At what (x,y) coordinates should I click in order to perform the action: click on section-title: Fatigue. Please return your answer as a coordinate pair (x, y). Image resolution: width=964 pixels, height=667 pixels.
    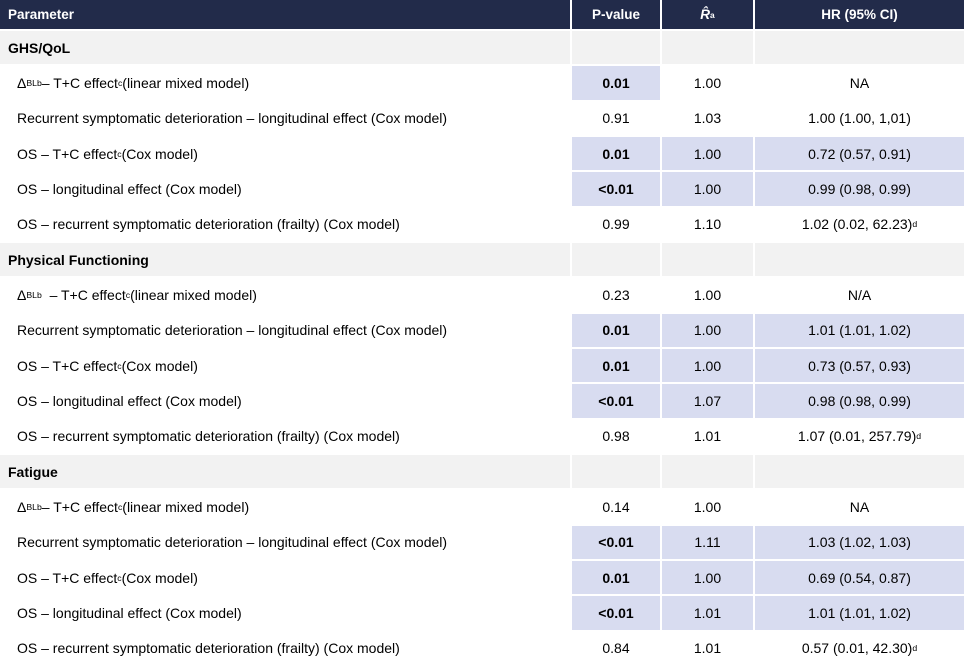
    Looking at the image, I should click on (285, 472).